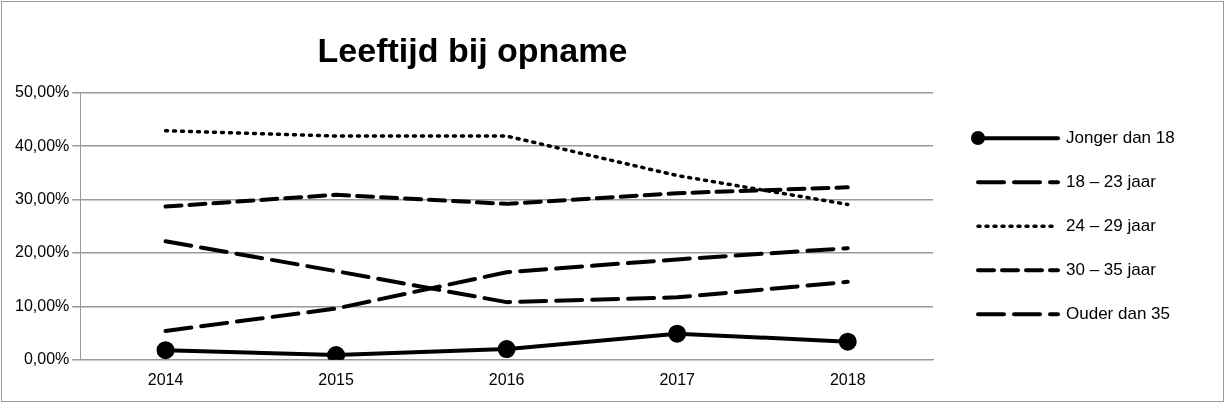 The image size is (1225, 403). Describe the element at coordinates (1111, 269) in the screenshot. I see `legend-label: 30 – 35 jaar` at that location.